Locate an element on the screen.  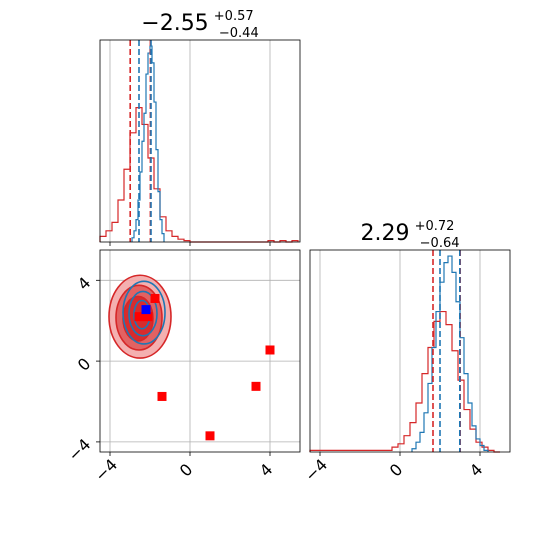
title-1-upper: +0.57 is located at coordinates (234, 16).